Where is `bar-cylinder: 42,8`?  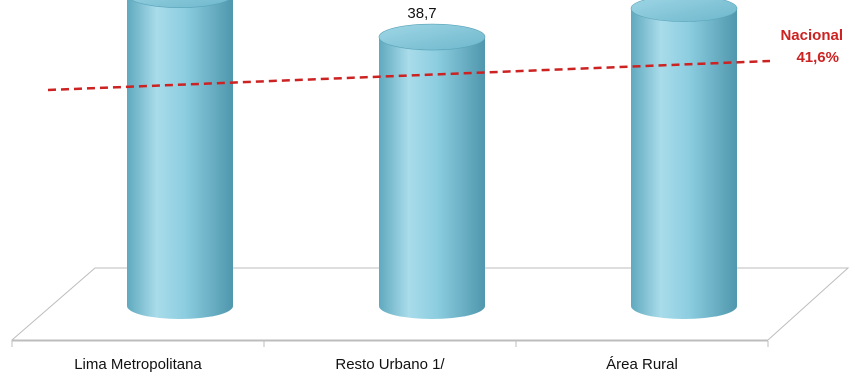
bar-cylinder: 42,8 is located at coordinates (684, 159).